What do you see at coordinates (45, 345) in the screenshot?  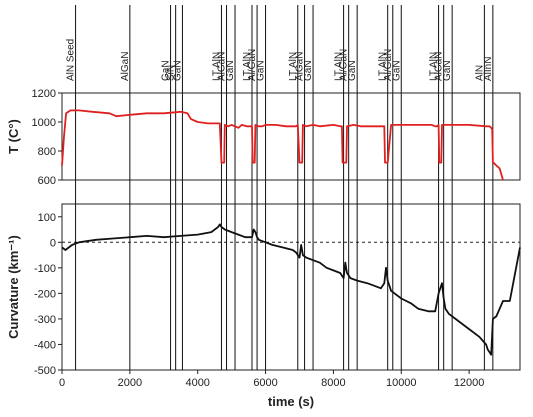 I see `curvature-y-tick-label: -400` at bounding box center [45, 345].